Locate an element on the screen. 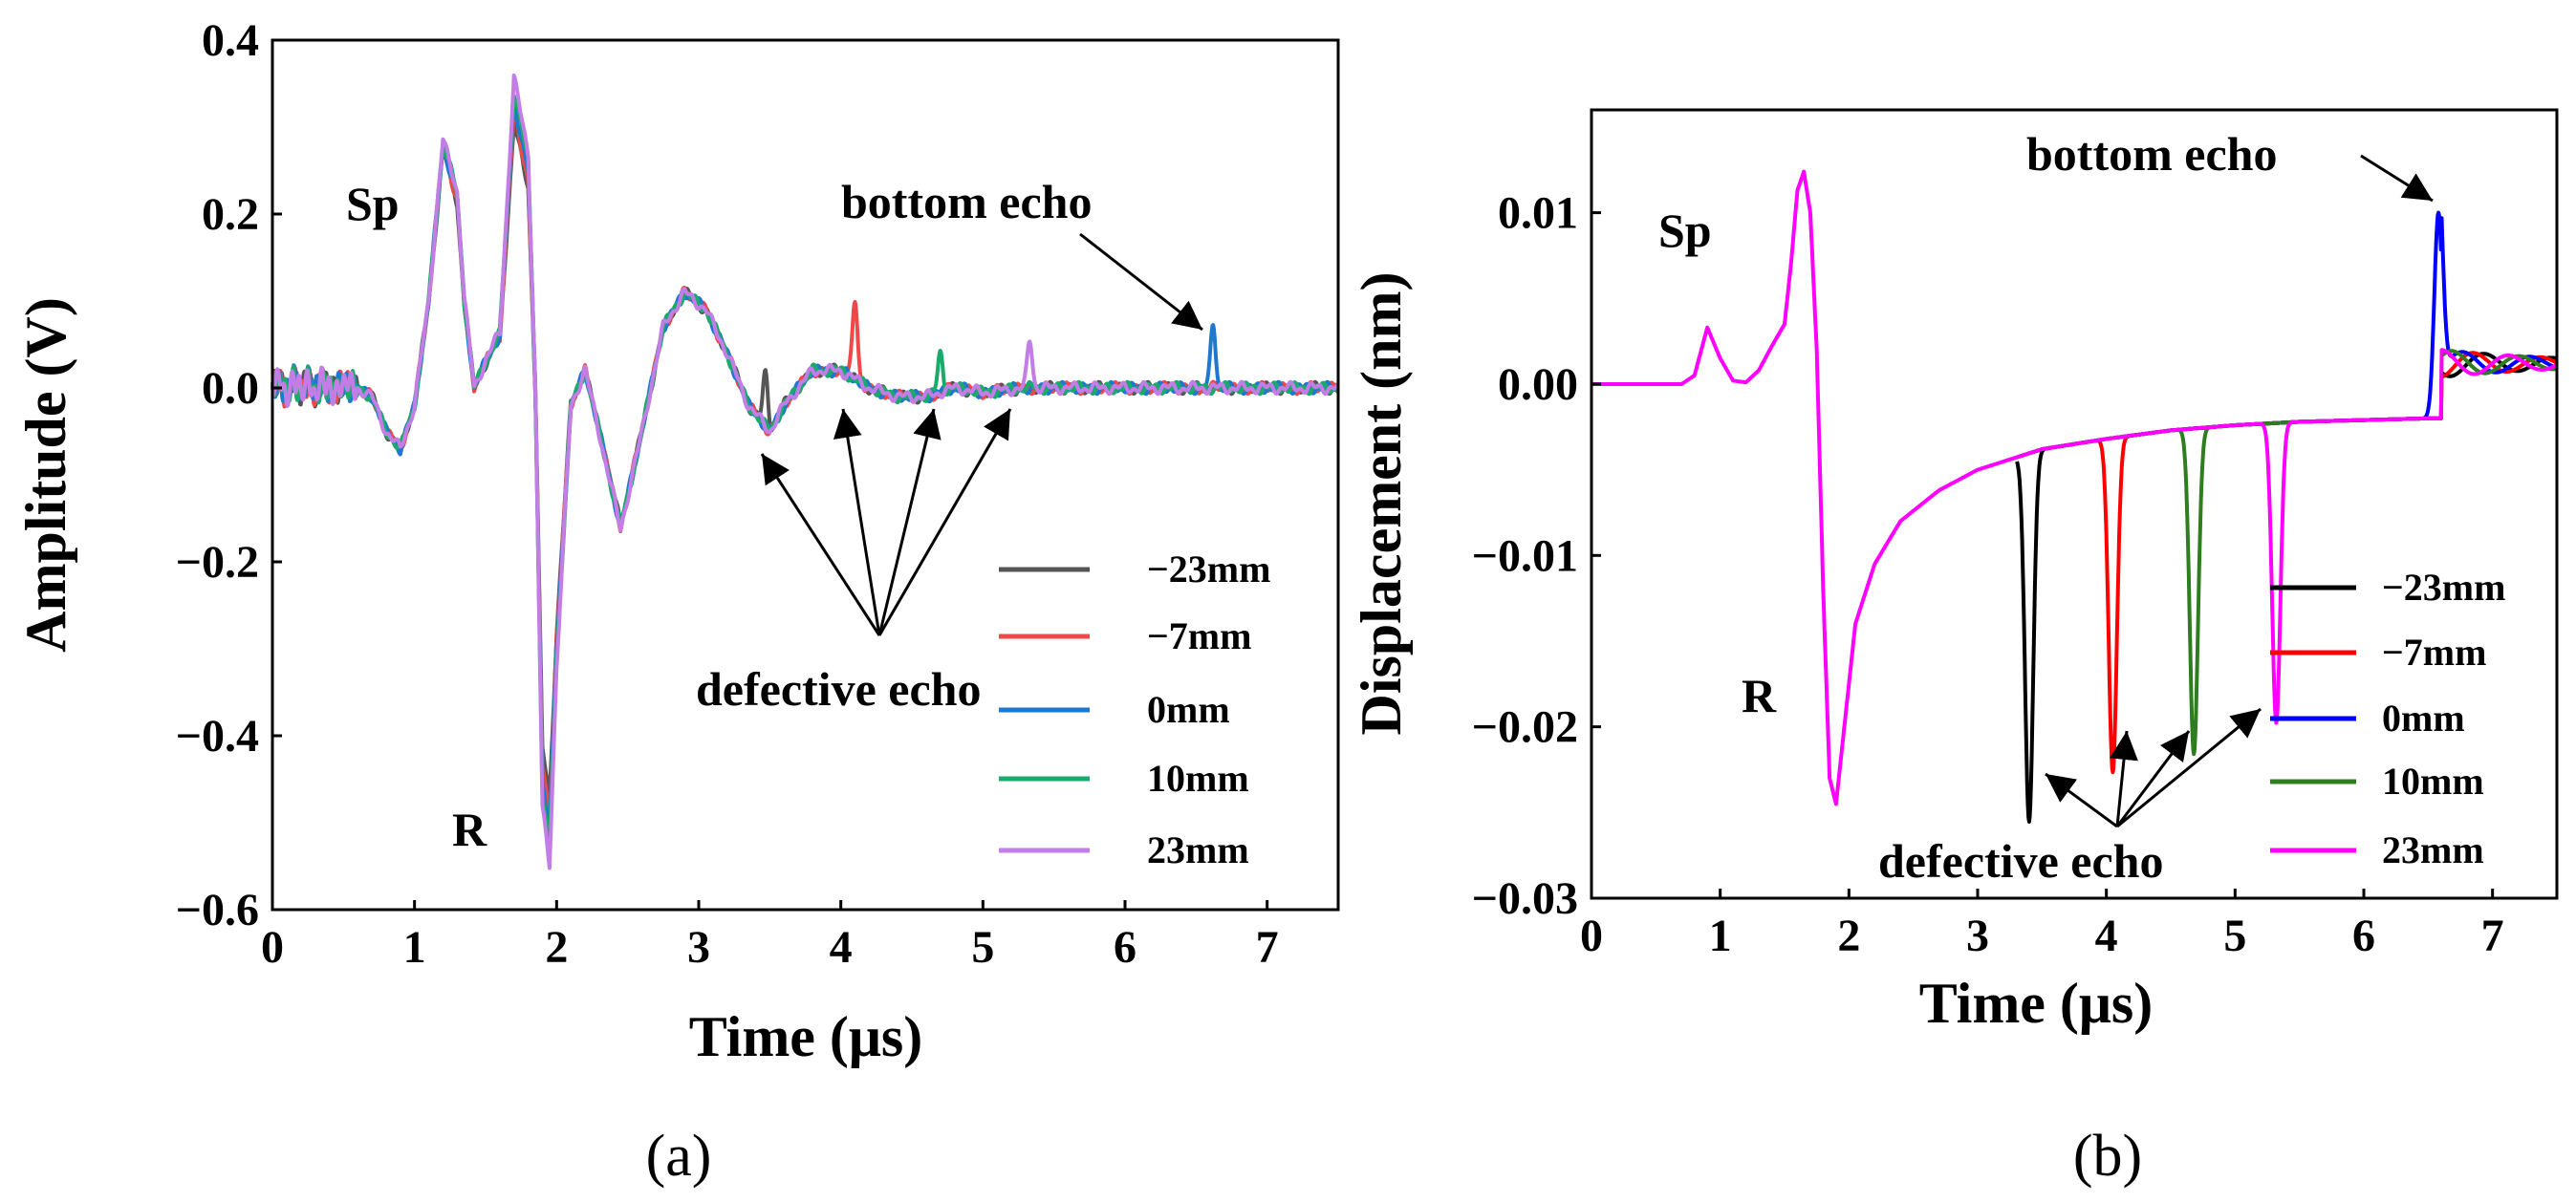  panel-a-legend: −23mm −7mm 0mm 10mm 23mm is located at coordinates (1135, 709).